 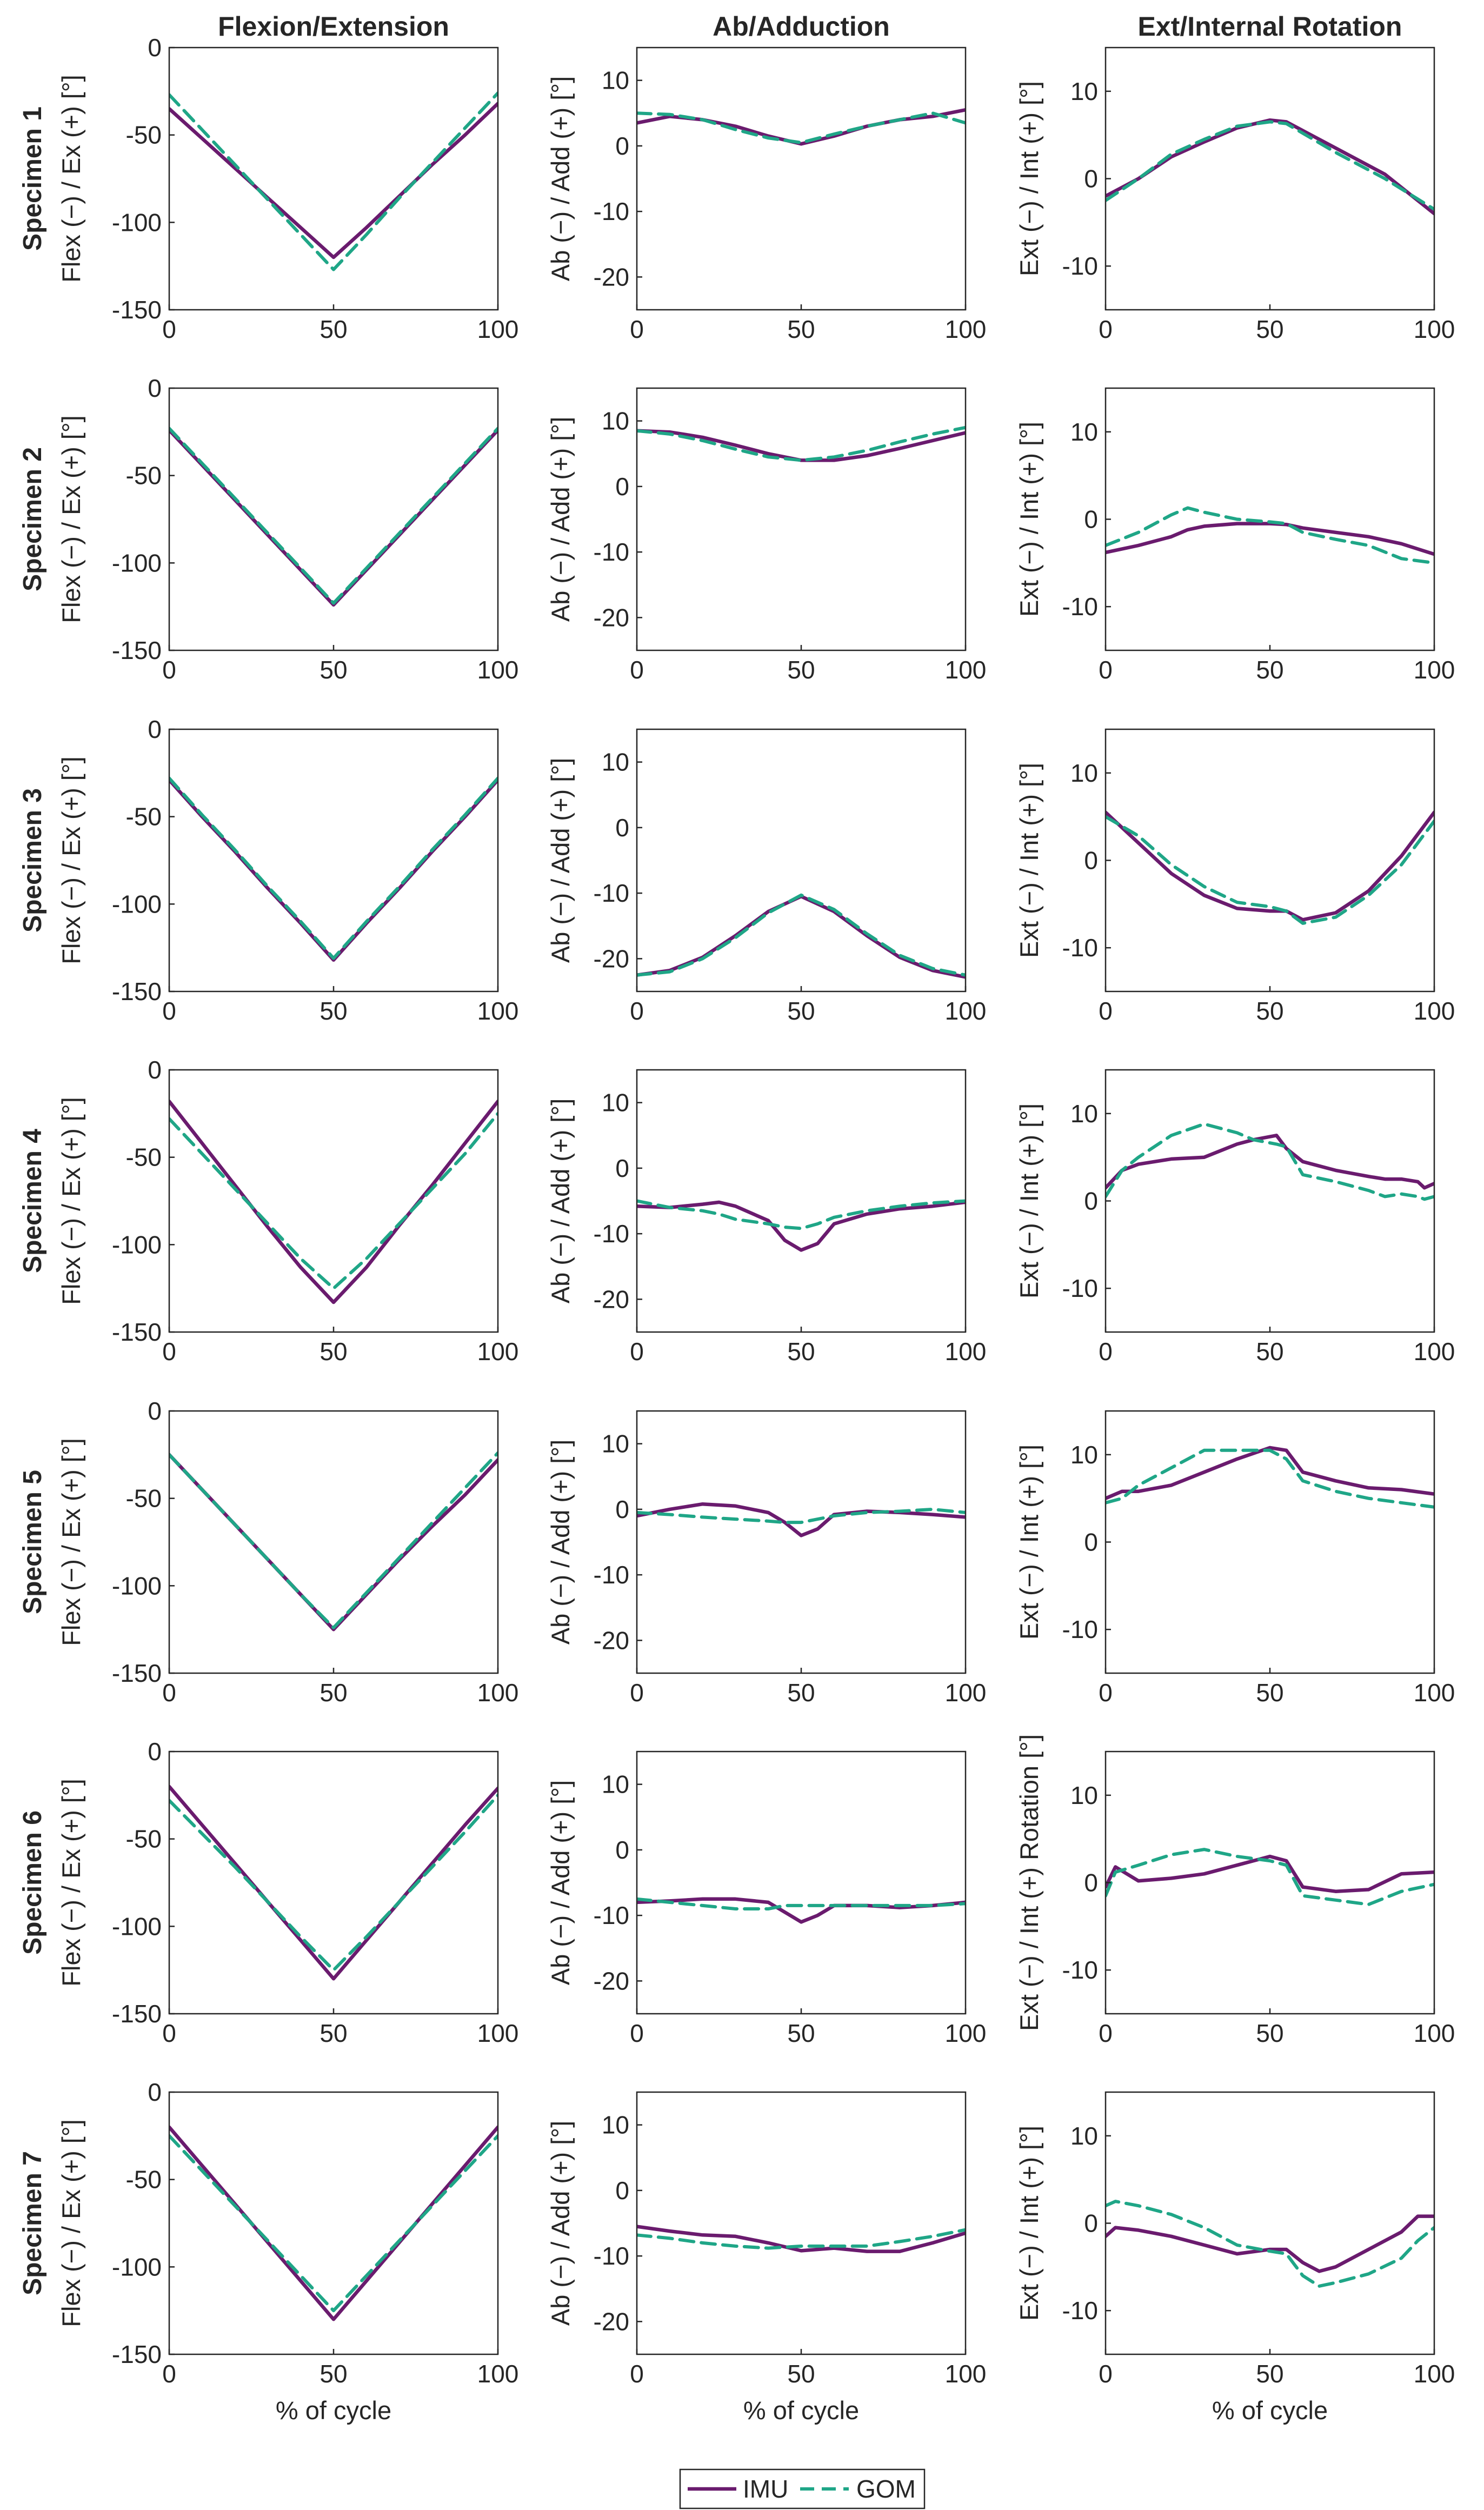 What do you see at coordinates (886, 2489) in the screenshot?
I see `legend-label-gom: GOM` at bounding box center [886, 2489].